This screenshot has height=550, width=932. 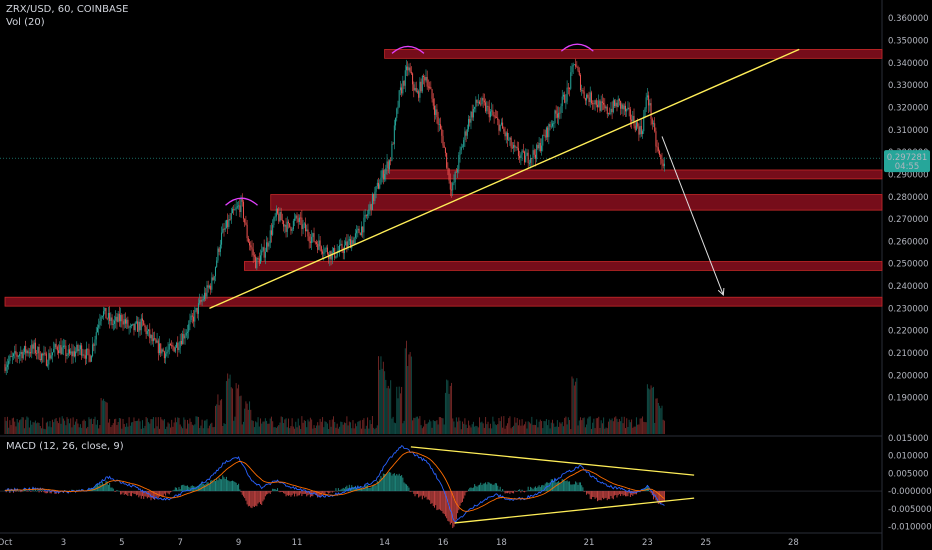 I want to click on projection-arrow-head, so click(x=721, y=292).